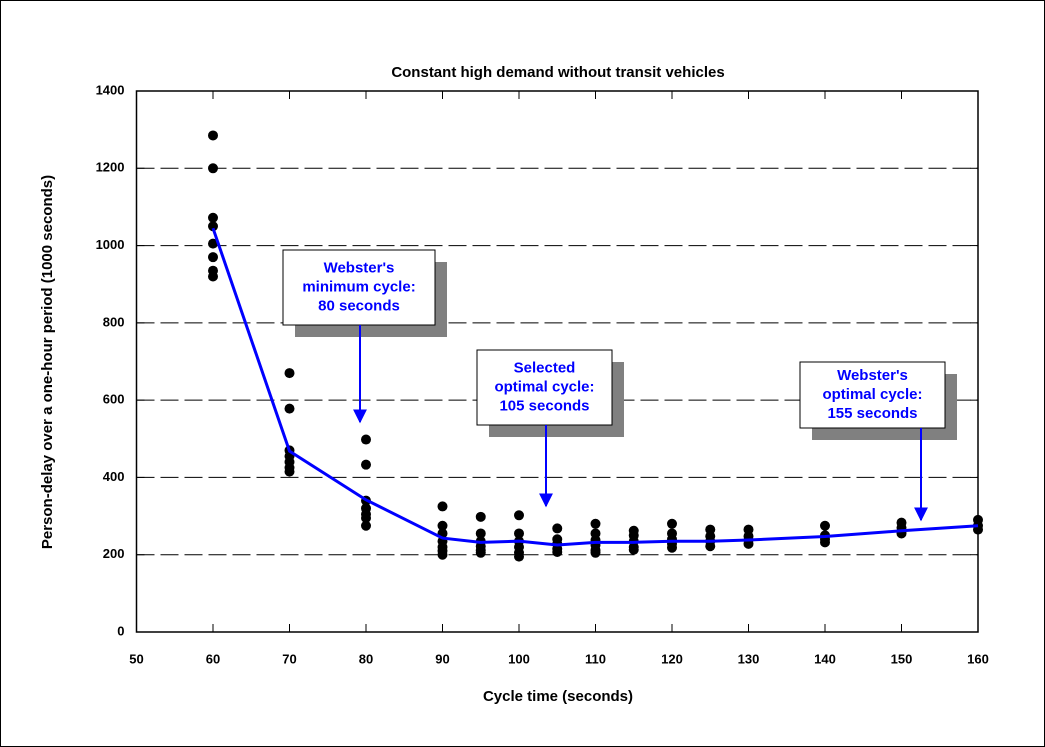 Image resolution: width=1045 pixels, height=747 pixels. What do you see at coordinates (825, 658) in the screenshot?
I see `x-tick-label: 140` at bounding box center [825, 658].